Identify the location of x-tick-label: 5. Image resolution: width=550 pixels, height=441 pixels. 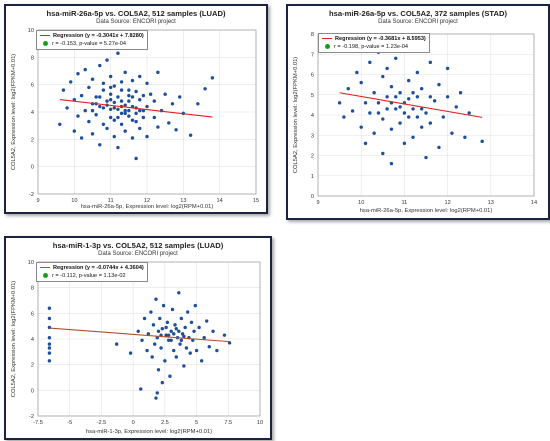
(196, 423).